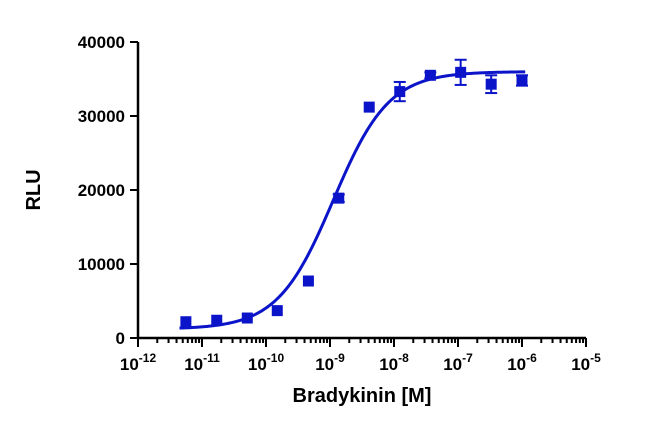 The height and width of the screenshot is (430, 650). I want to click on y-tick-label: 30000, so click(101, 116).